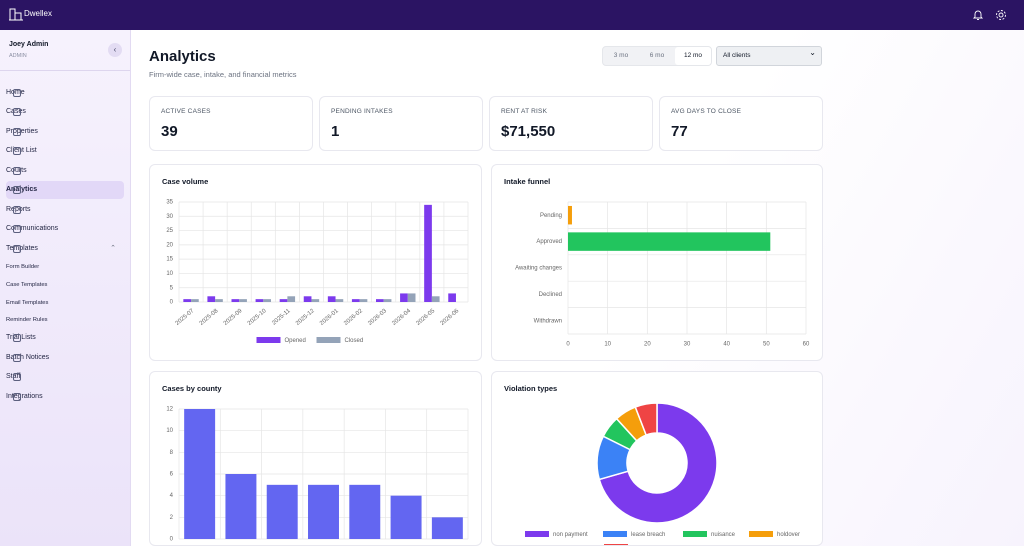 Image resolution: width=1024 pixels, height=546 pixels. What do you see at coordinates (425, 317) in the screenshot?
I see `x-tick-label: 2026-05` at bounding box center [425, 317].